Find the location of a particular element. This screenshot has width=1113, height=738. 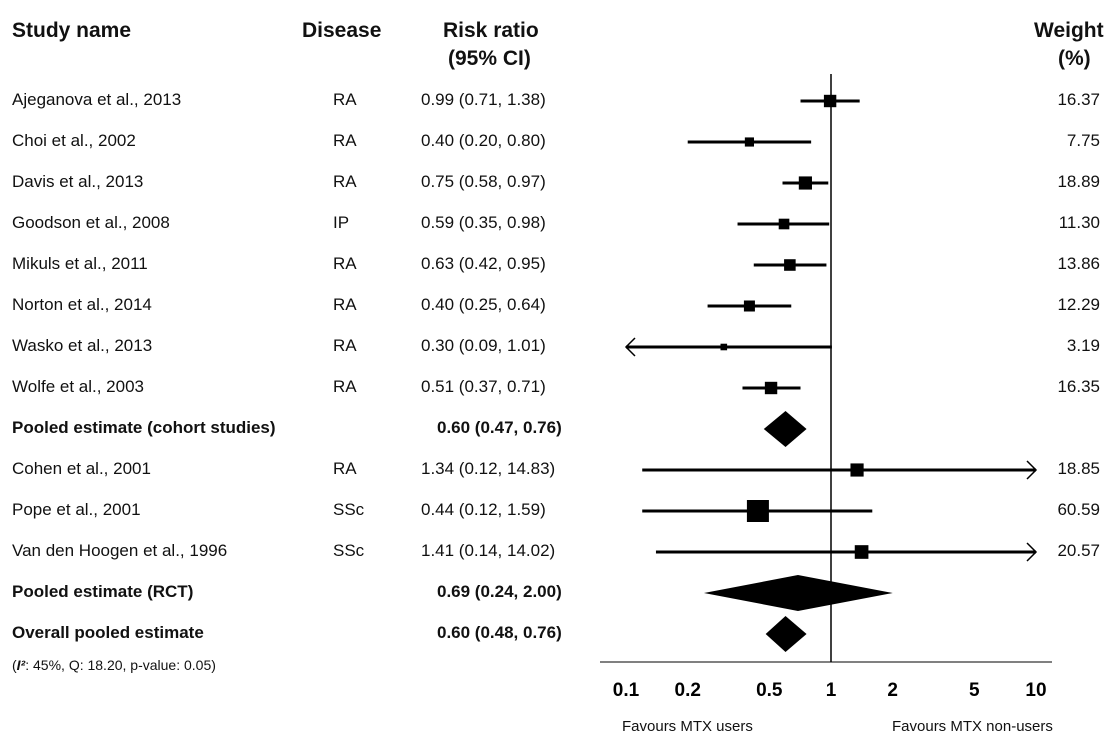

weight-value: 16.35 is located at coordinates (1078, 386).